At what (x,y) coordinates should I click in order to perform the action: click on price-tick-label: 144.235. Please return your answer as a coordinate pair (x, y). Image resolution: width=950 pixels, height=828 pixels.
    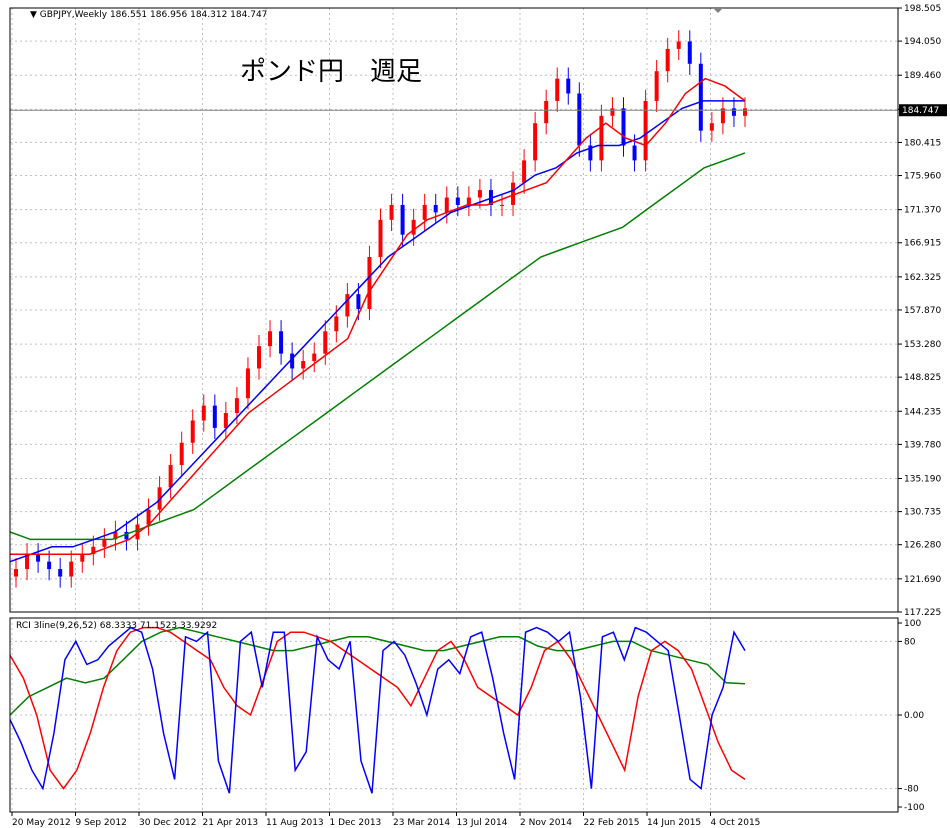
    Looking at the image, I should click on (922, 412).